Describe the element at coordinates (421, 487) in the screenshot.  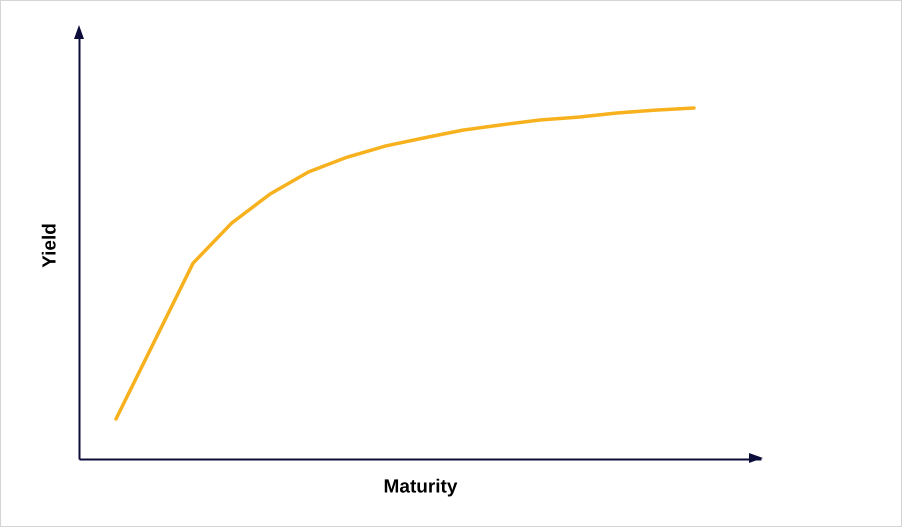
I see `x-axis-title: Maturity` at that location.